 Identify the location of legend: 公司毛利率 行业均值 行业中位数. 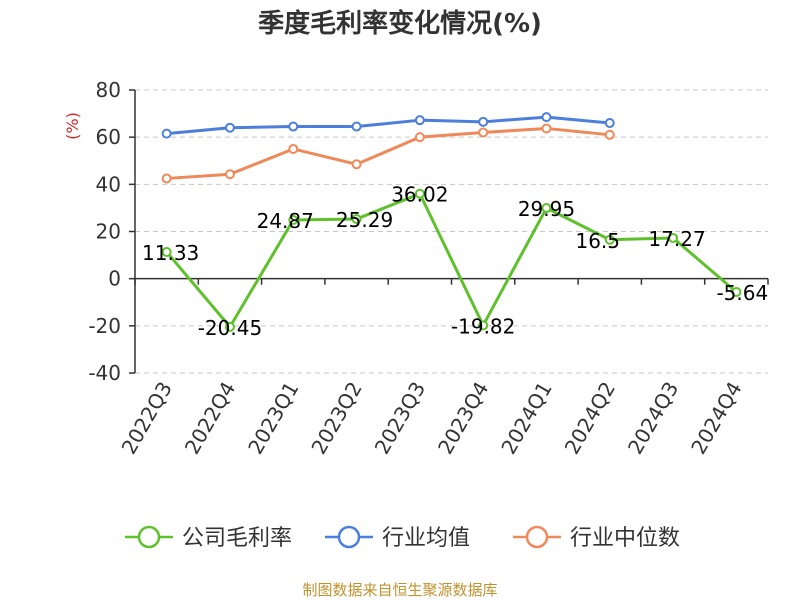
(402, 538).